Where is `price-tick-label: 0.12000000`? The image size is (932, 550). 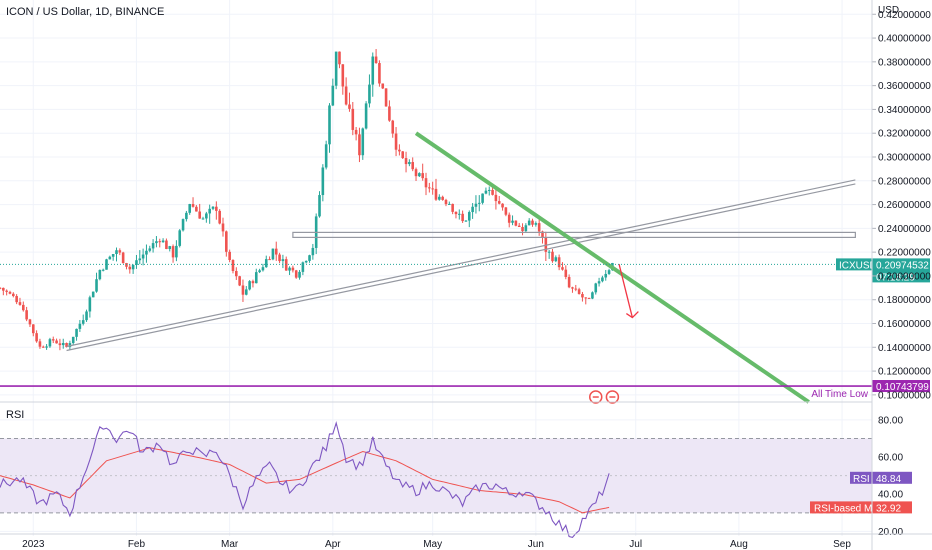 price-tick-label: 0.12000000 is located at coordinates (904, 372).